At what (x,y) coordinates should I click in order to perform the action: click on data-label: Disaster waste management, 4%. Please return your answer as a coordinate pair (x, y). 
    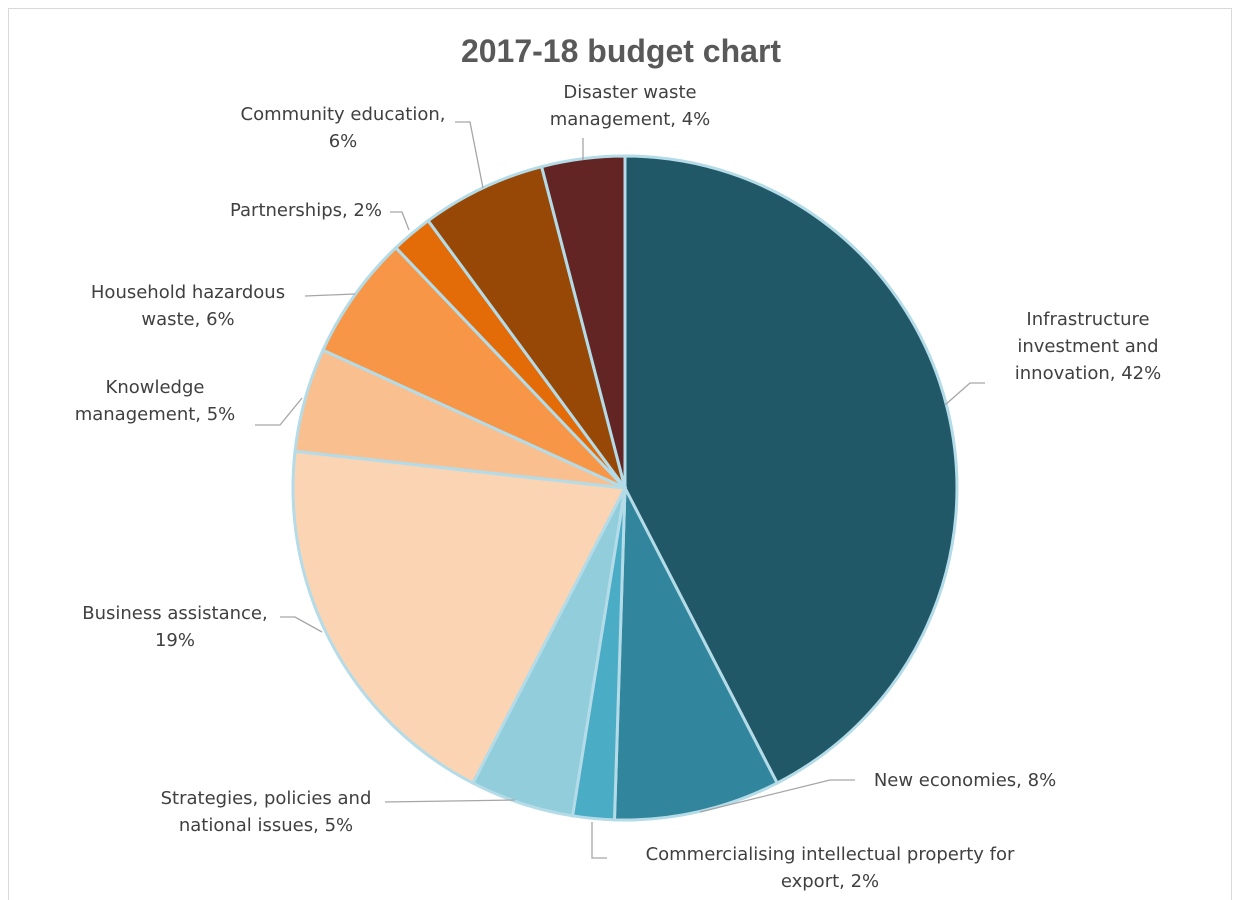
    Looking at the image, I should click on (630, 106).